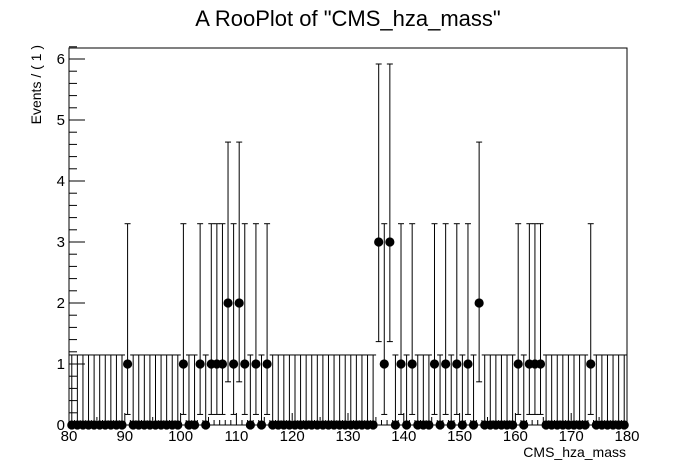 This screenshot has height=472, width=696. I want to click on y-axis-label: Events / ( 1 ), so click(36, 84).